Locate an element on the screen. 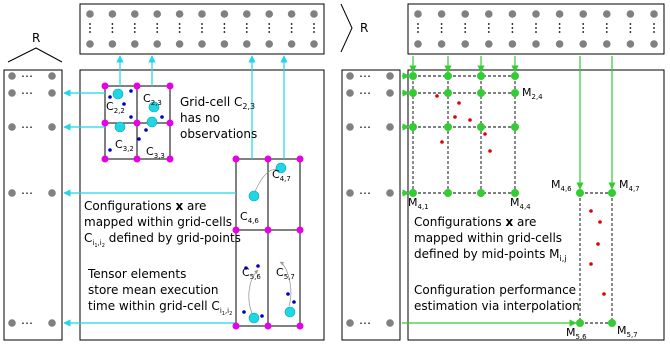 The height and width of the screenshot is (344, 670). right-text-line-3: defined by mid-points Mi,j is located at coordinates (490, 255).